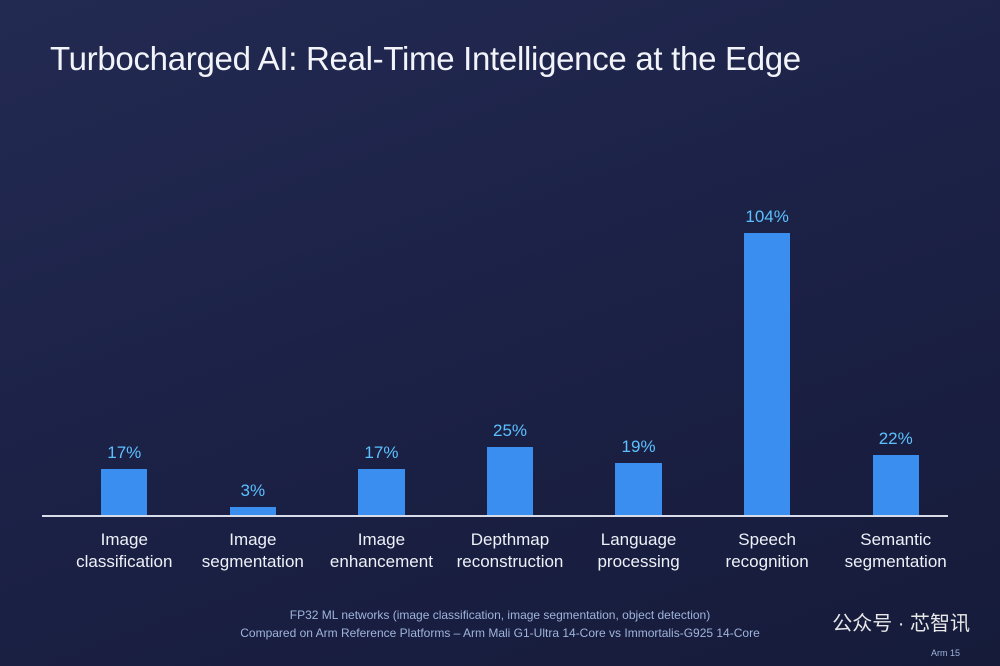 The height and width of the screenshot is (666, 1000). I want to click on baseline, so click(495, 516).